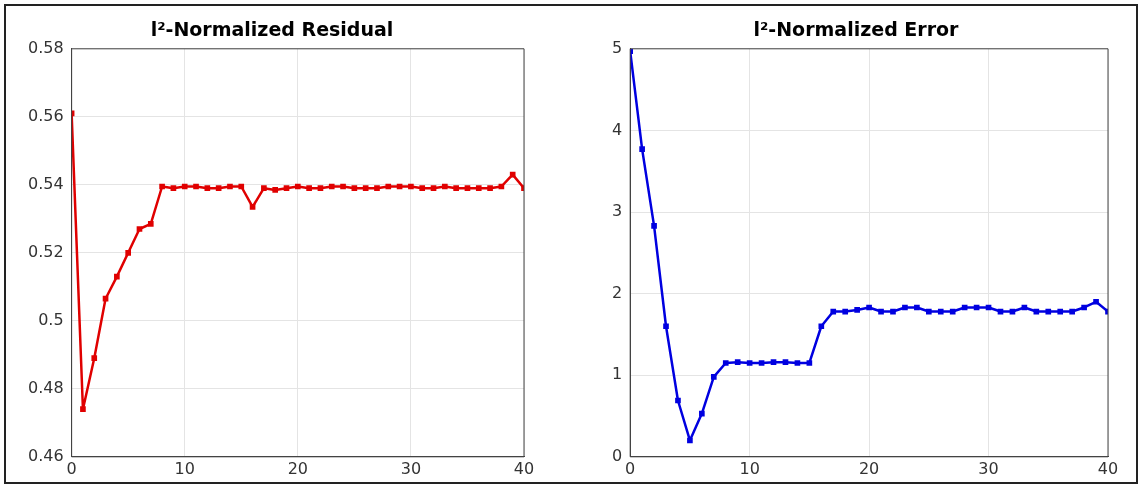  Describe the element at coordinates (51, 319) in the screenshot. I see `y-tick-label: 0.5` at that location.